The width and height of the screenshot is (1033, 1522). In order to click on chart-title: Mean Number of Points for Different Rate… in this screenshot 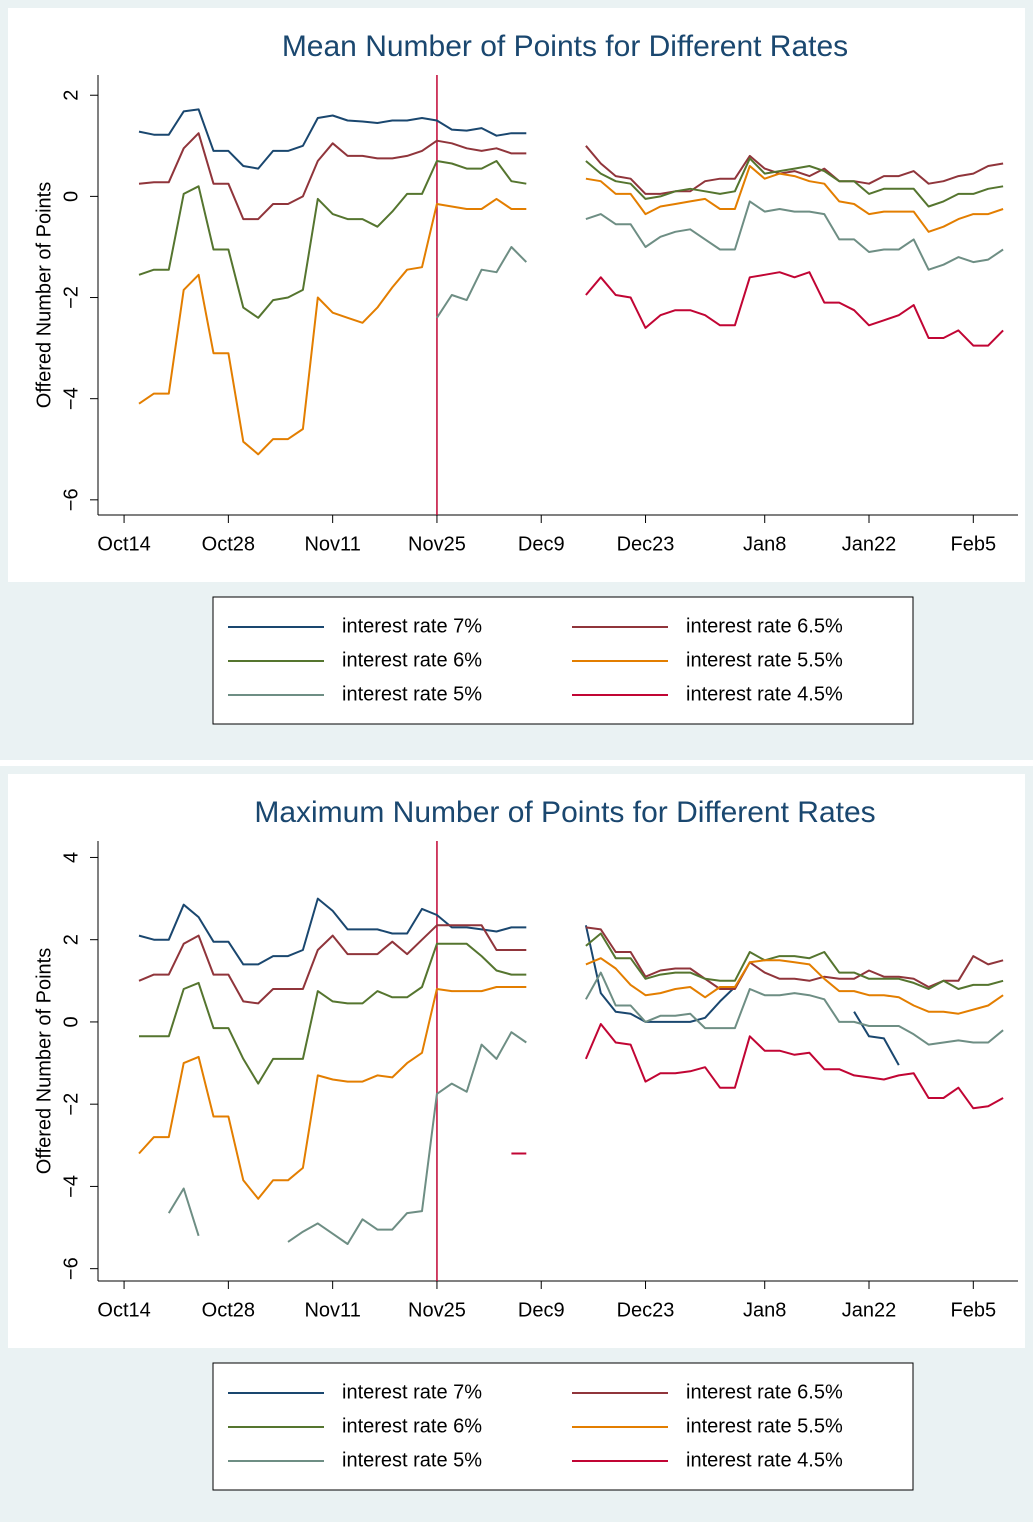, I will do `click(565, 46)`.